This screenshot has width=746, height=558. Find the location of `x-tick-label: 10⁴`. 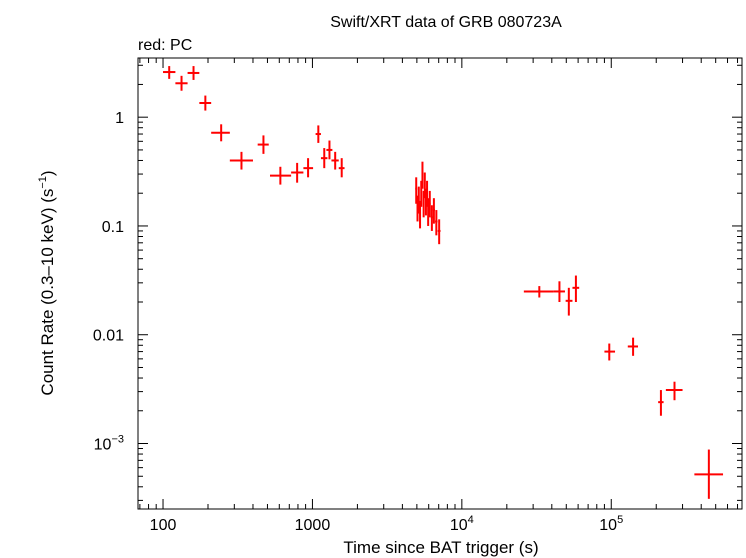

x-tick-label: 10⁴ is located at coordinates (462, 524).